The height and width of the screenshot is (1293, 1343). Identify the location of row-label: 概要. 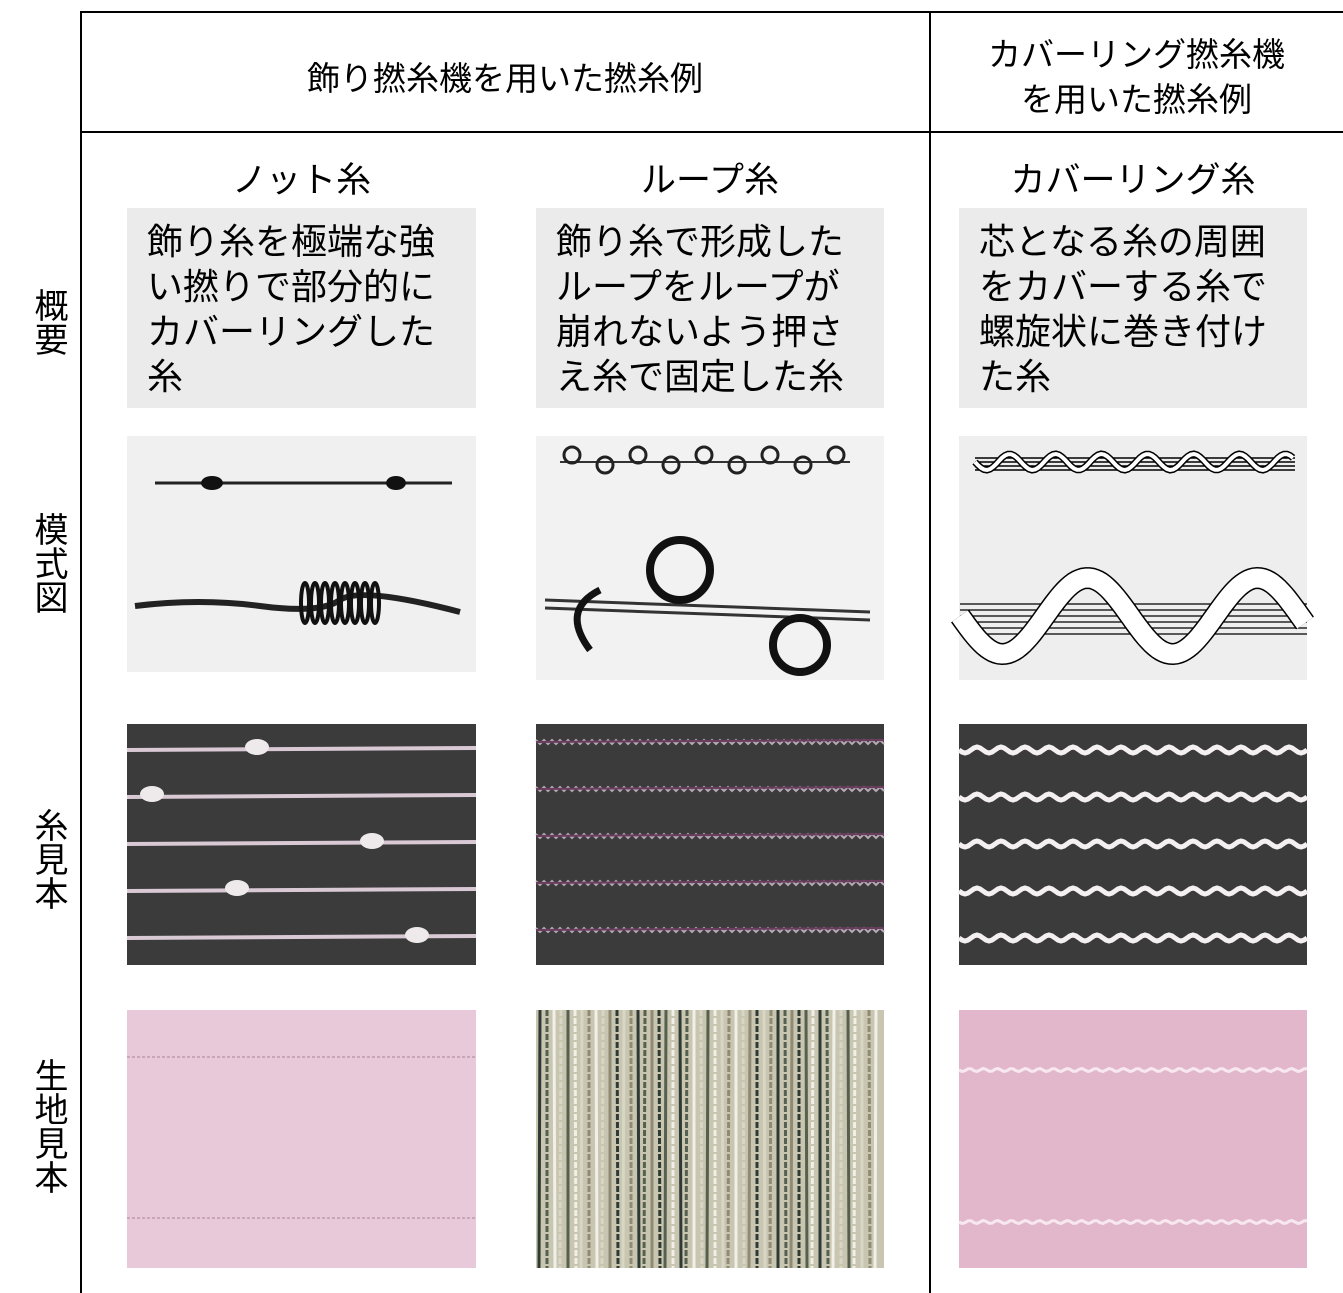
(48, 322).